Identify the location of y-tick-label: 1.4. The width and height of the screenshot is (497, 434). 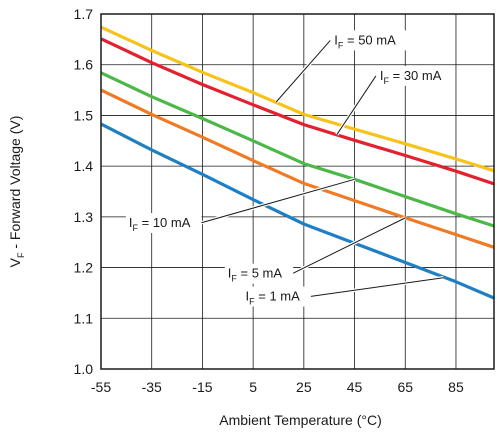
(84, 166).